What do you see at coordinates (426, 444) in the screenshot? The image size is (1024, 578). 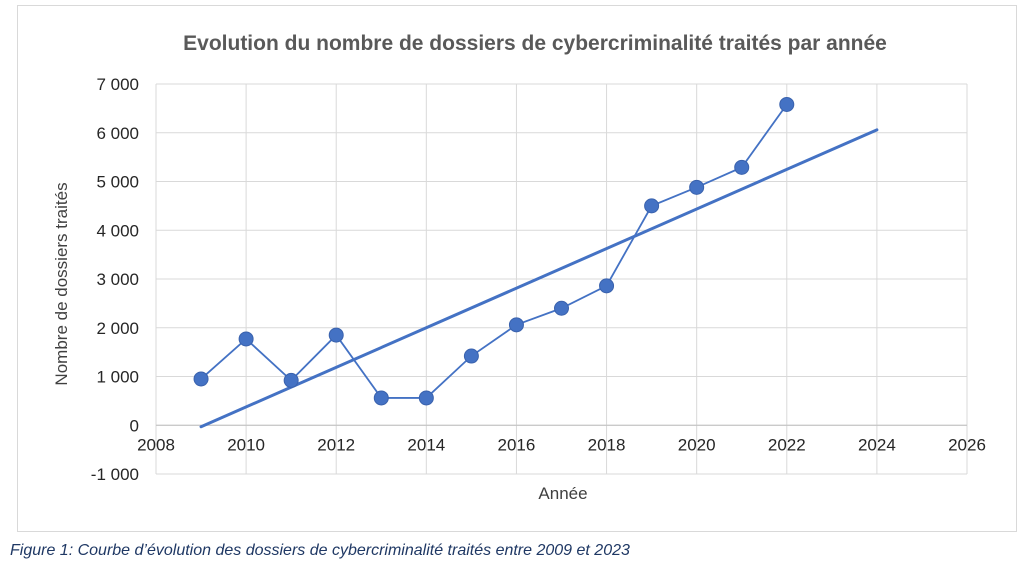 I see `x-tick-label: 2014` at bounding box center [426, 444].